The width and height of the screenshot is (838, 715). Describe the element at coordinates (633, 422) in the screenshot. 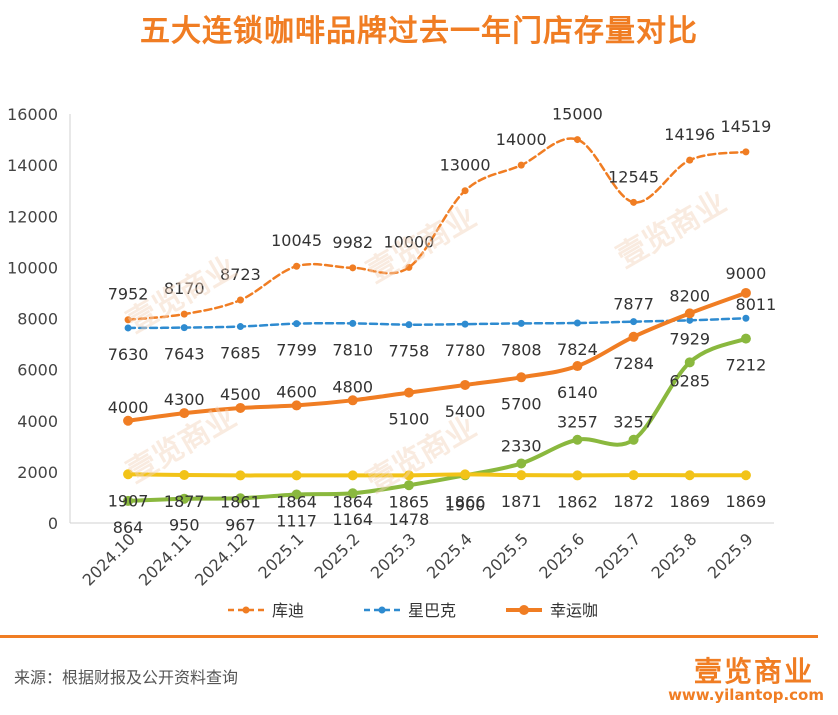

I see `data-label: 3257` at that location.